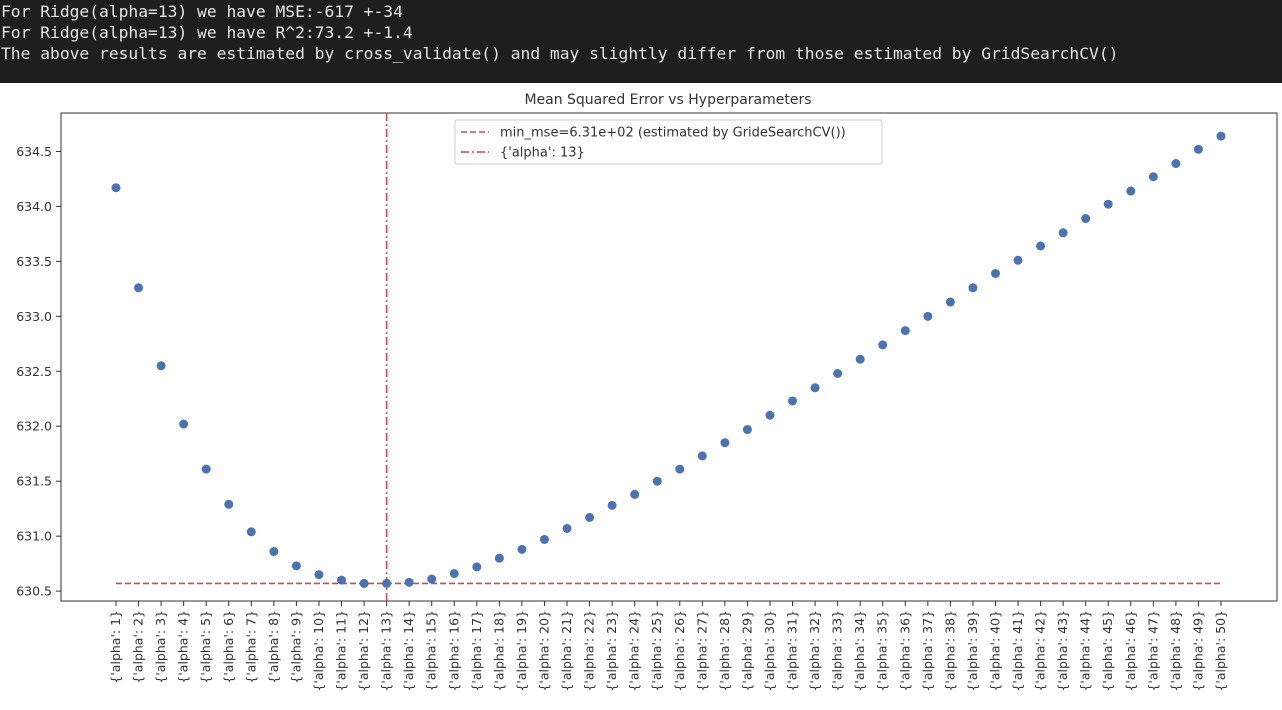  What do you see at coordinates (408, 651) in the screenshot?
I see `x-tick-label: {'alpha': 14}` at bounding box center [408, 651].